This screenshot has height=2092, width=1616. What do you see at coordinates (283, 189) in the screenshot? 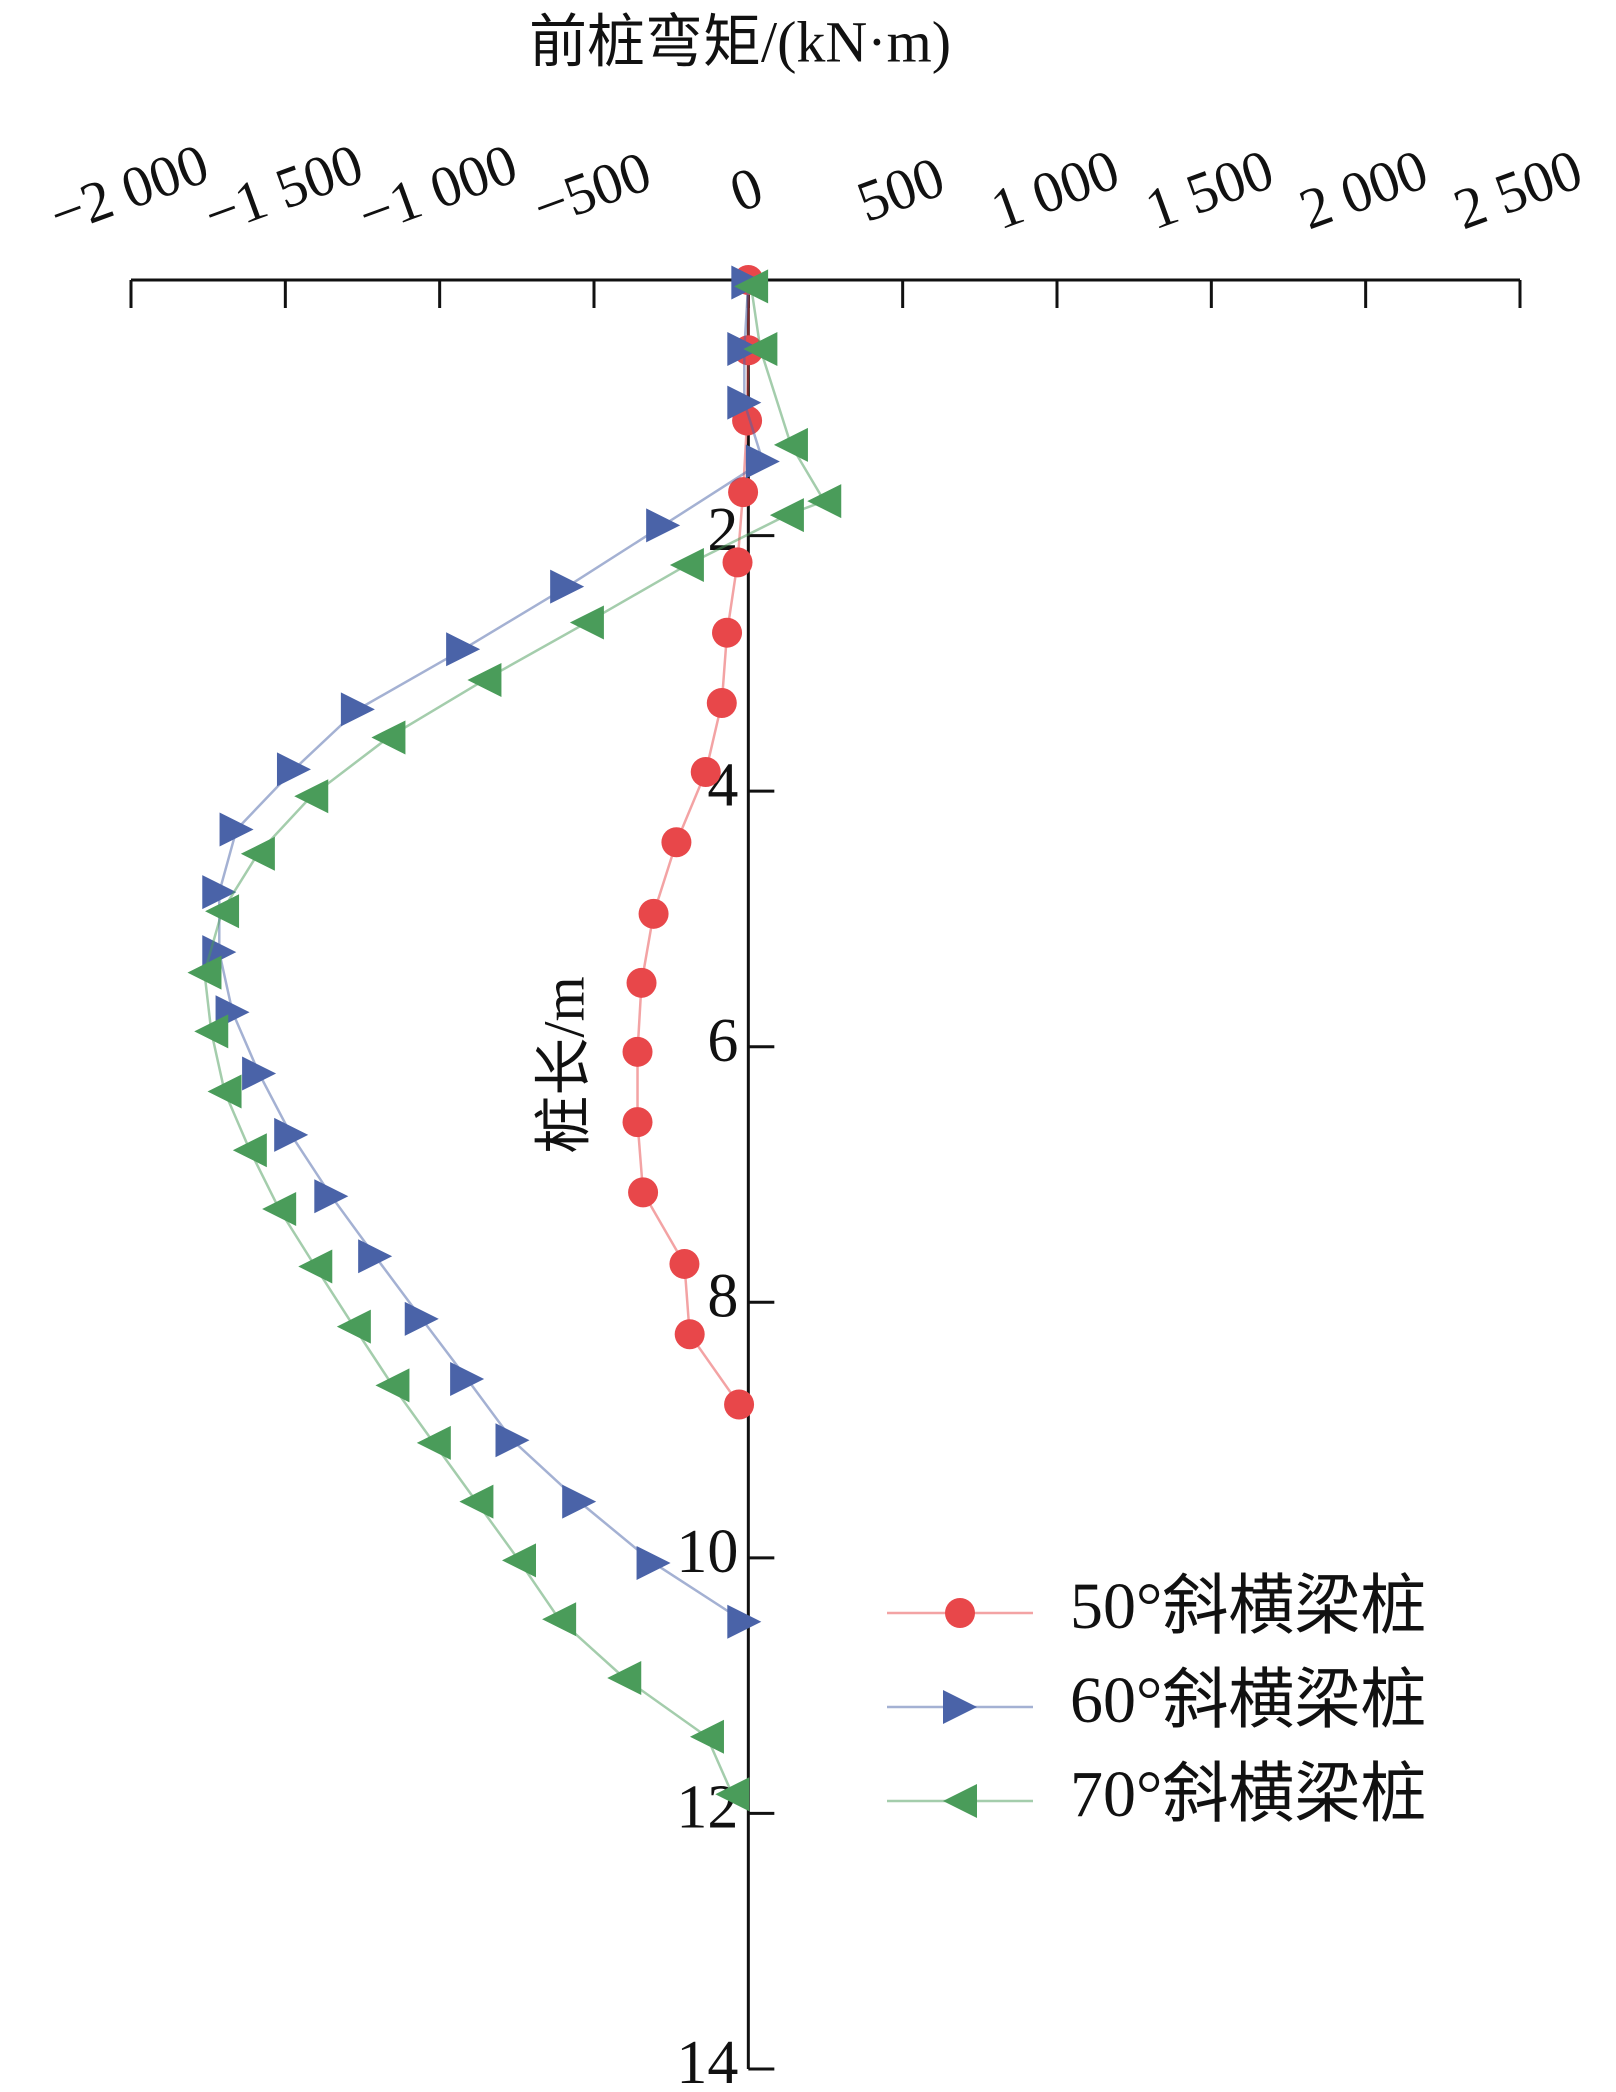
I see `x-tick-label: −1 500` at bounding box center [283, 189].